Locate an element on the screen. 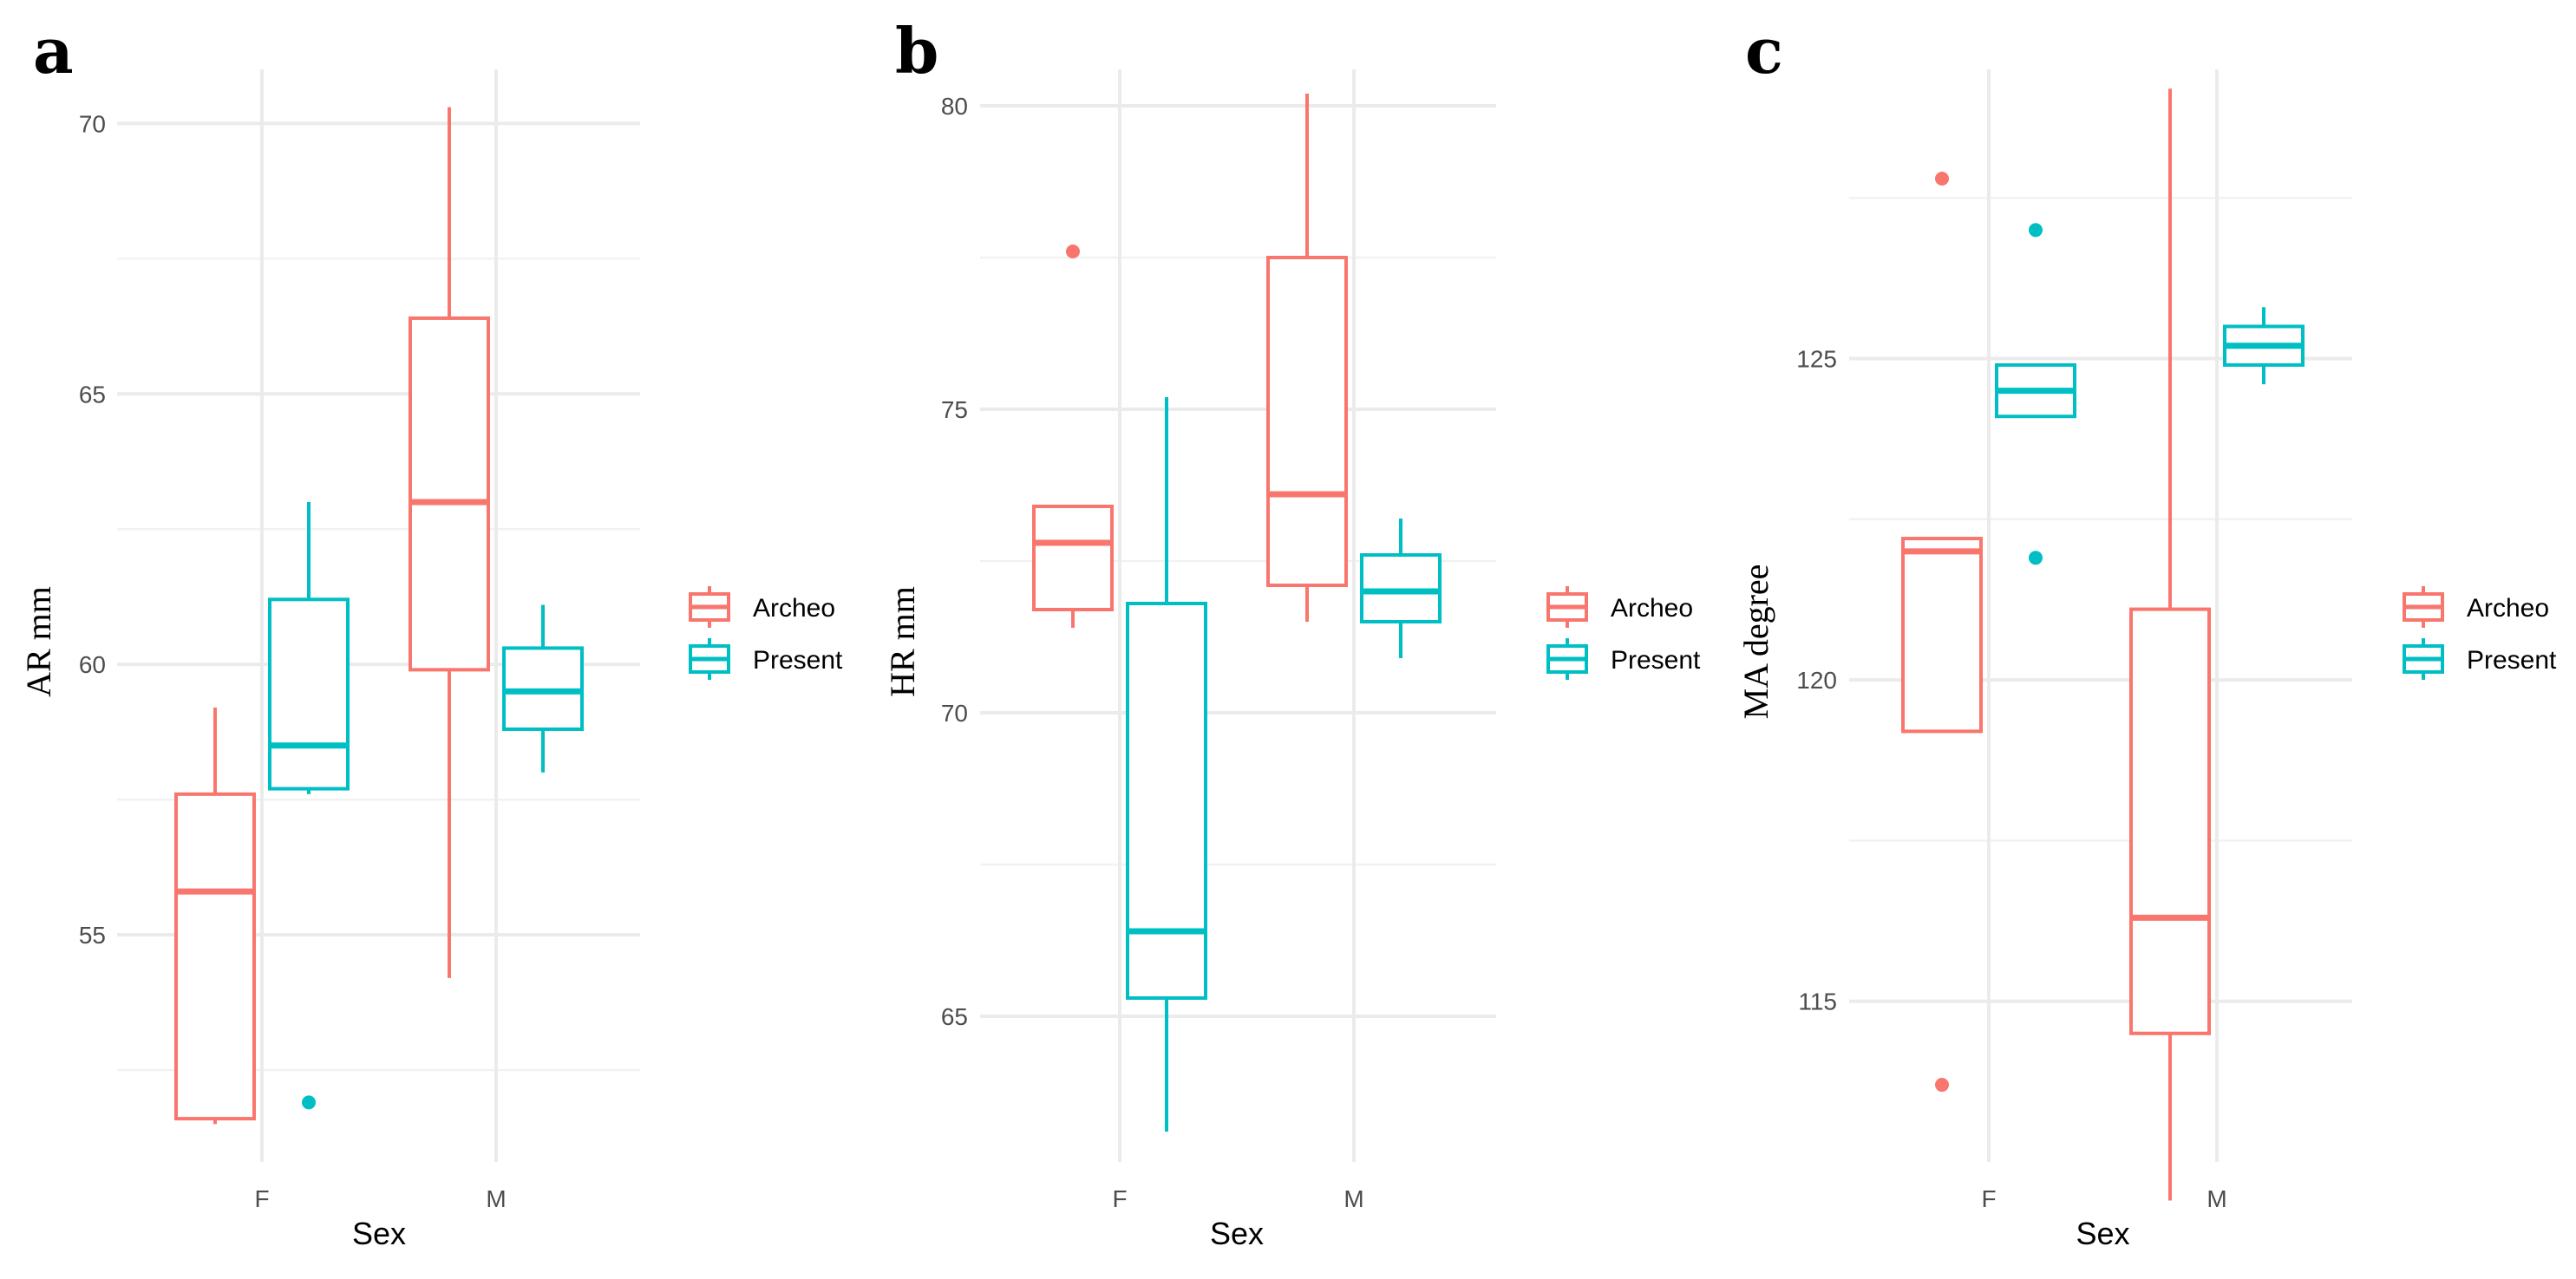 This screenshot has width=2576, height=1279. y-tick-label: 125 is located at coordinates (1816, 359).